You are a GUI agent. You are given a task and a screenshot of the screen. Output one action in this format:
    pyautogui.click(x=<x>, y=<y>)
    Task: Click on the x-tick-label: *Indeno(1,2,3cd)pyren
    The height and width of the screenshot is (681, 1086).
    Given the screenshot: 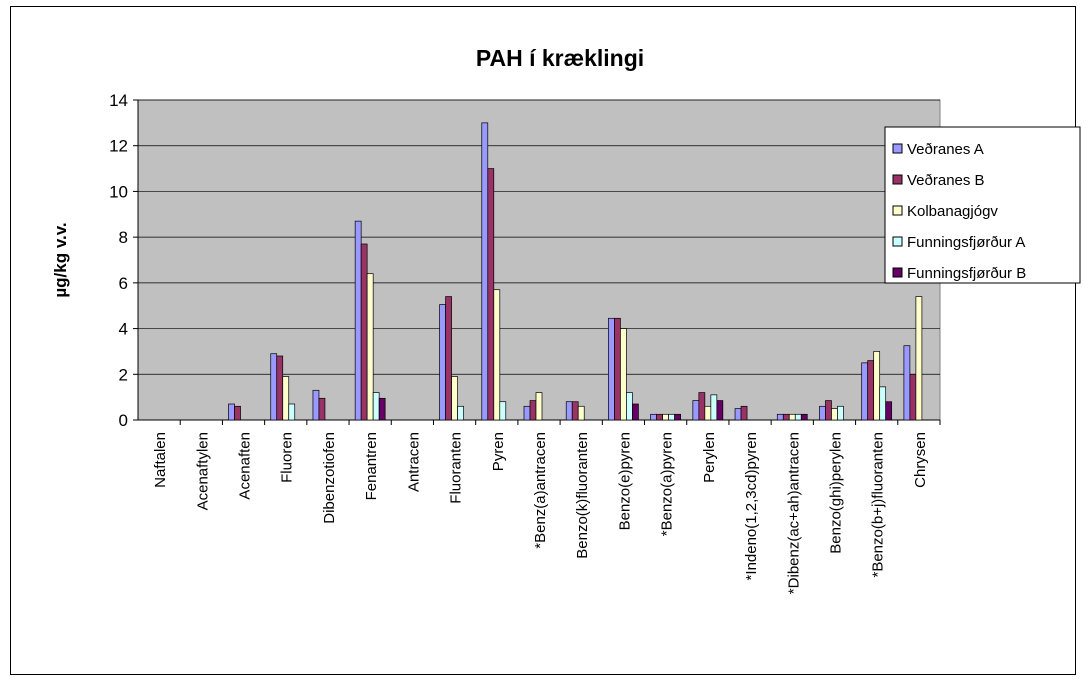 What is the action you would take?
    pyautogui.click(x=751, y=506)
    